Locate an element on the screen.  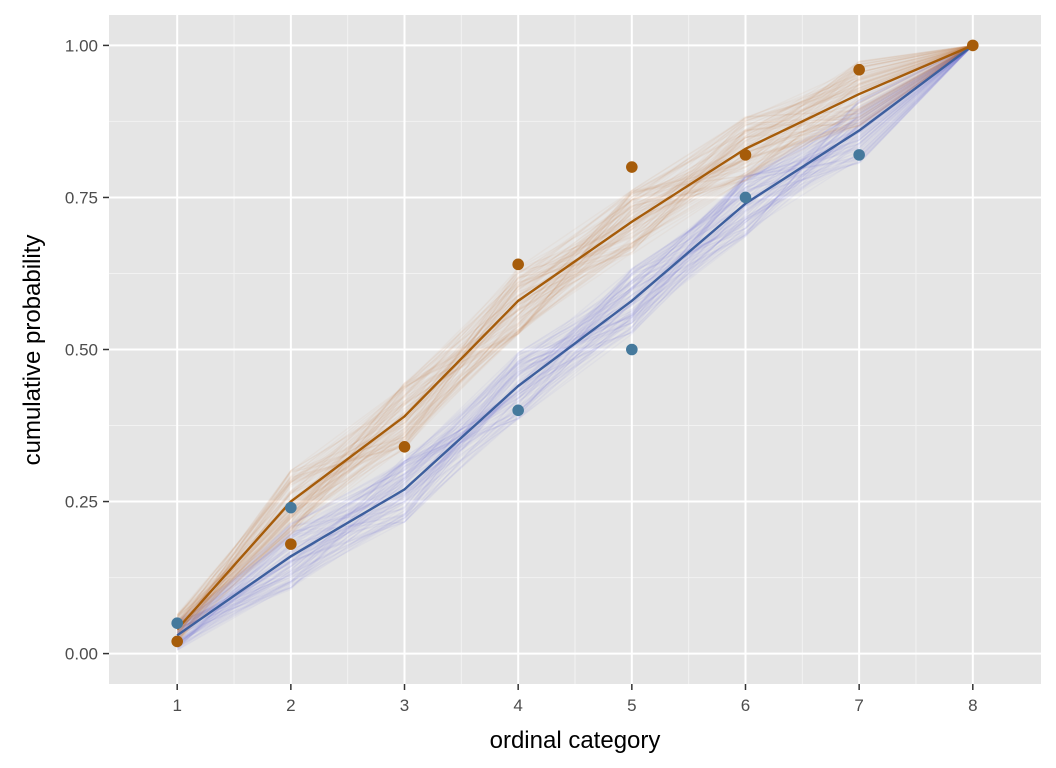
x-tick-label: 4 is located at coordinates (517, 705).